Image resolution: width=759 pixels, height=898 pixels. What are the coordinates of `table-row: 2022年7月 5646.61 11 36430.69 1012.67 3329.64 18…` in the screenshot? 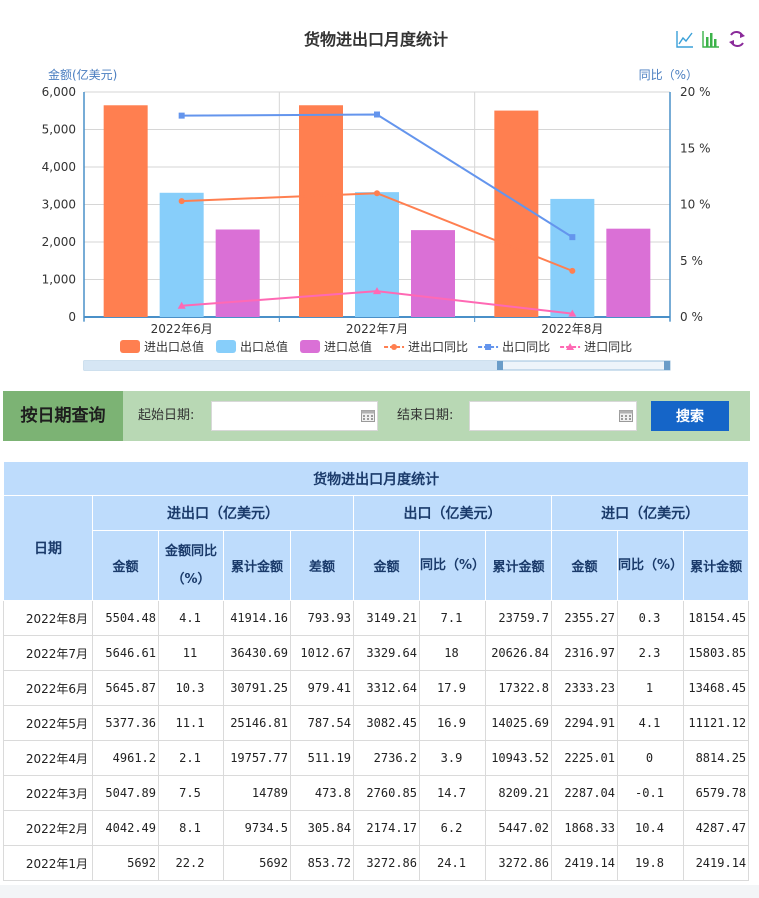 It's located at (376, 653).